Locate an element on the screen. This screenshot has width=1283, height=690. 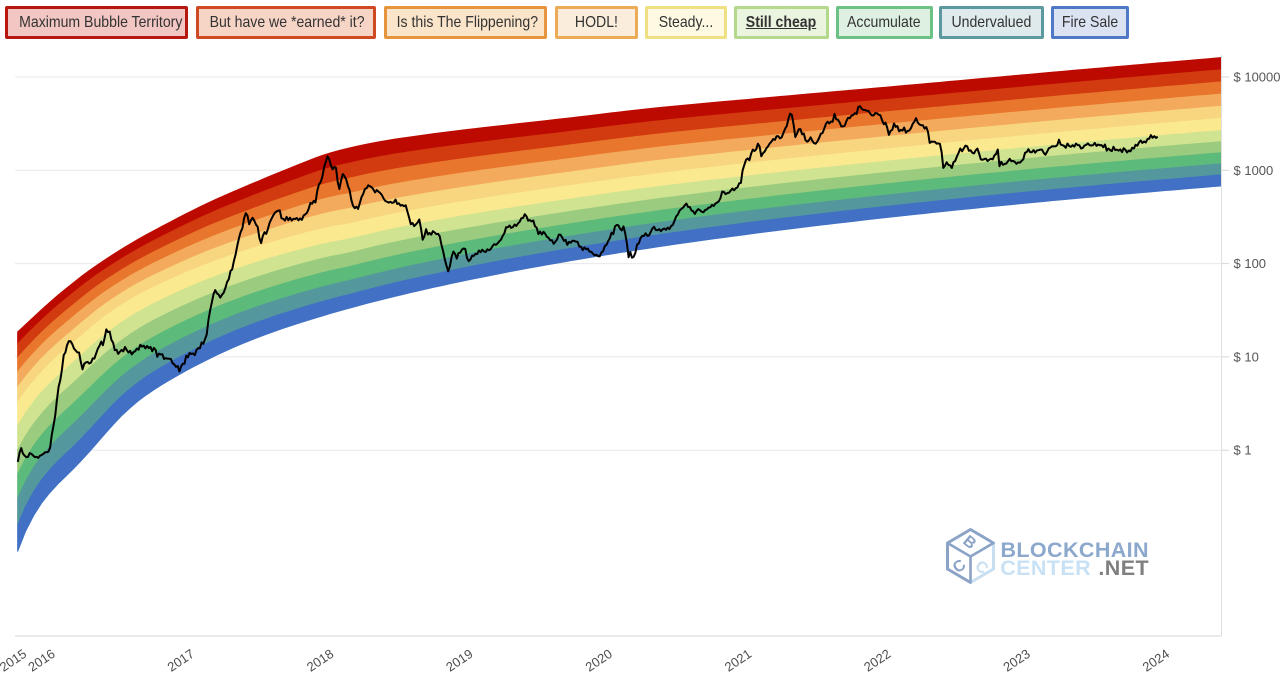
svg-text: .NET is located at coordinates (1123, 568).